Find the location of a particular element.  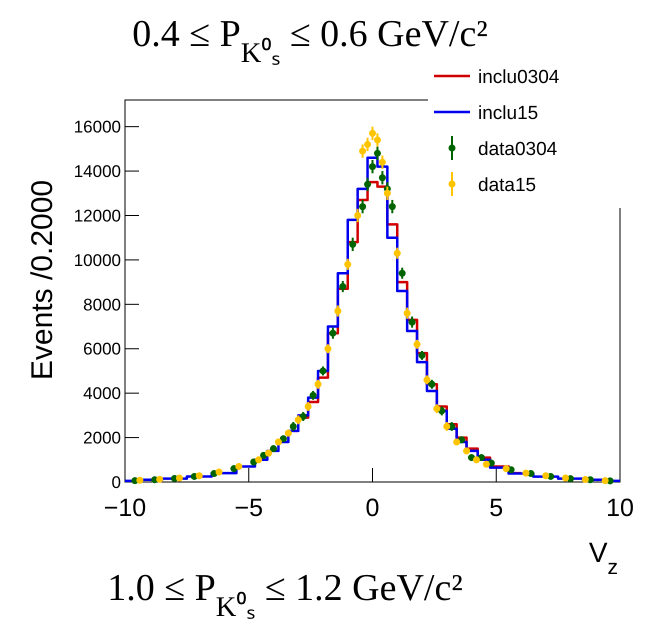

x-tick-label: 0 is located at coordinates (373, 508).